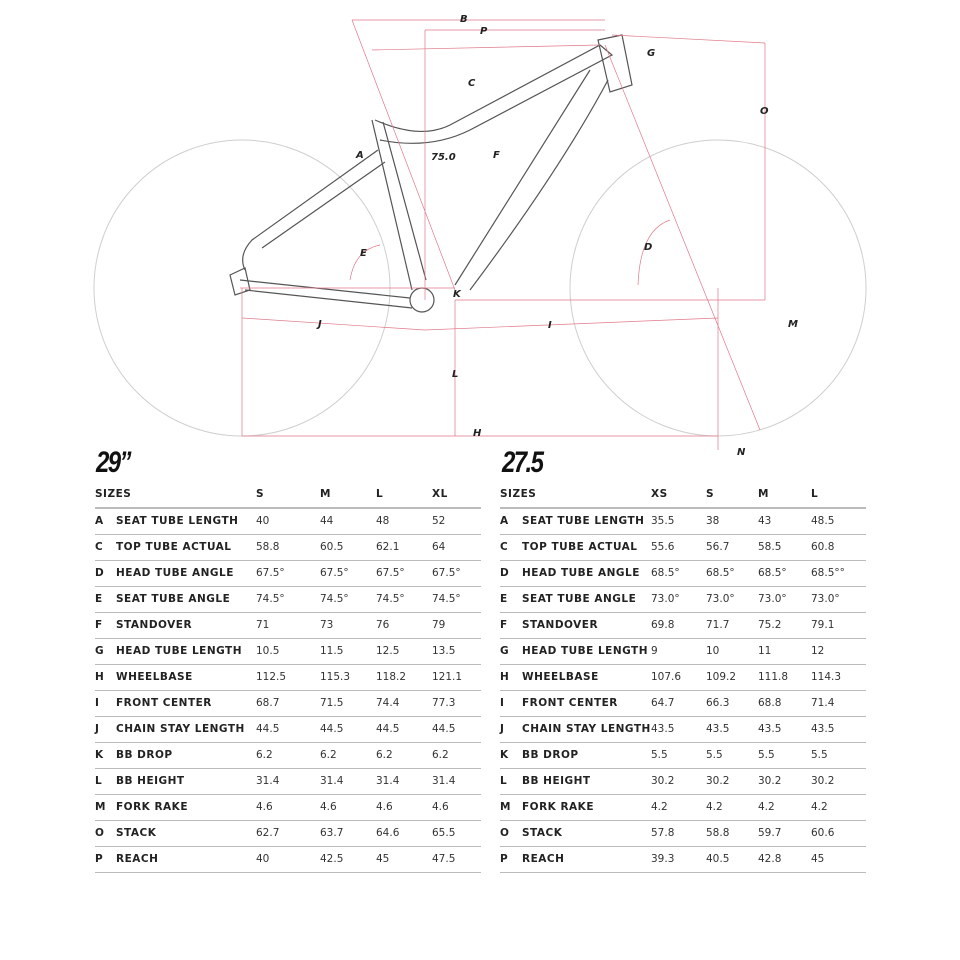  What do you see at coordinates (288, 626) in the screenshot?
I see `table-row: F STANDOVER 71 73 76 79` at bounding box center [288, 626].